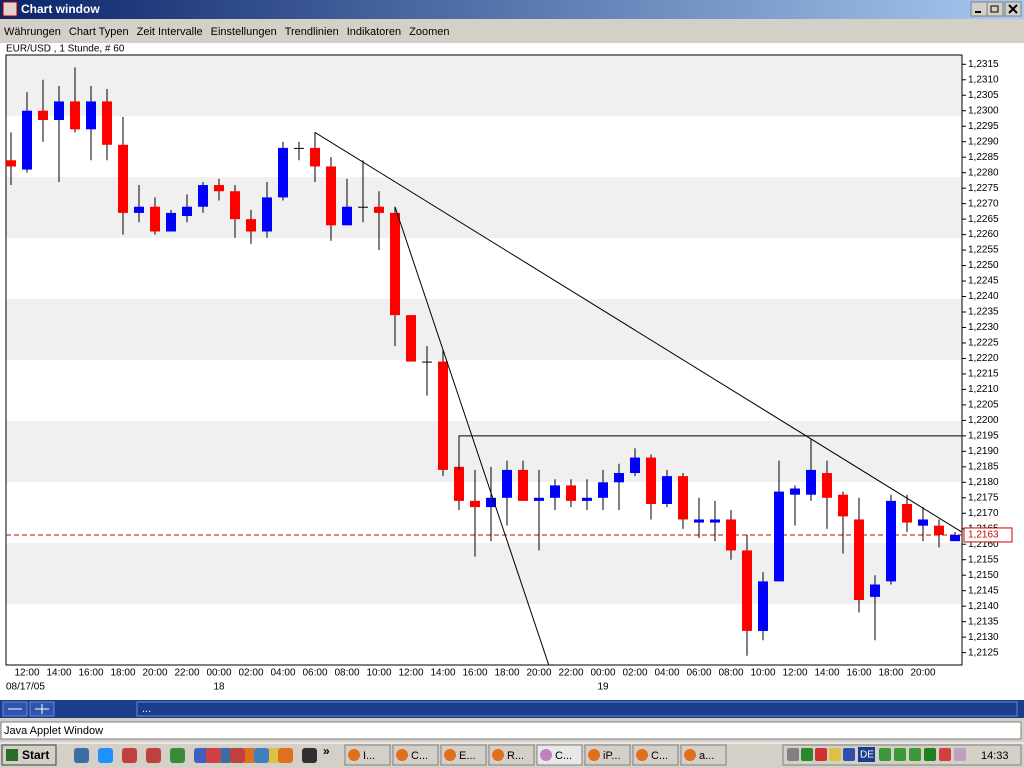  What do you see at coordinates (826, 673) in the screenshot?
I see `x-tick-label: 14:00` at bounding box center [826, 673].